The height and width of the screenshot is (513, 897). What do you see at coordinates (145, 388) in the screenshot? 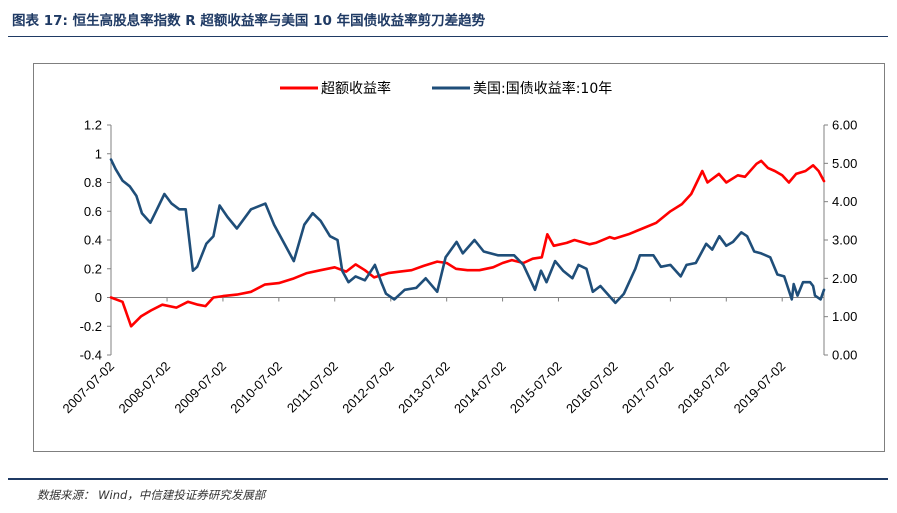
I see `x-tick-label: 2008-07-02` at bounding box center [145, 388].